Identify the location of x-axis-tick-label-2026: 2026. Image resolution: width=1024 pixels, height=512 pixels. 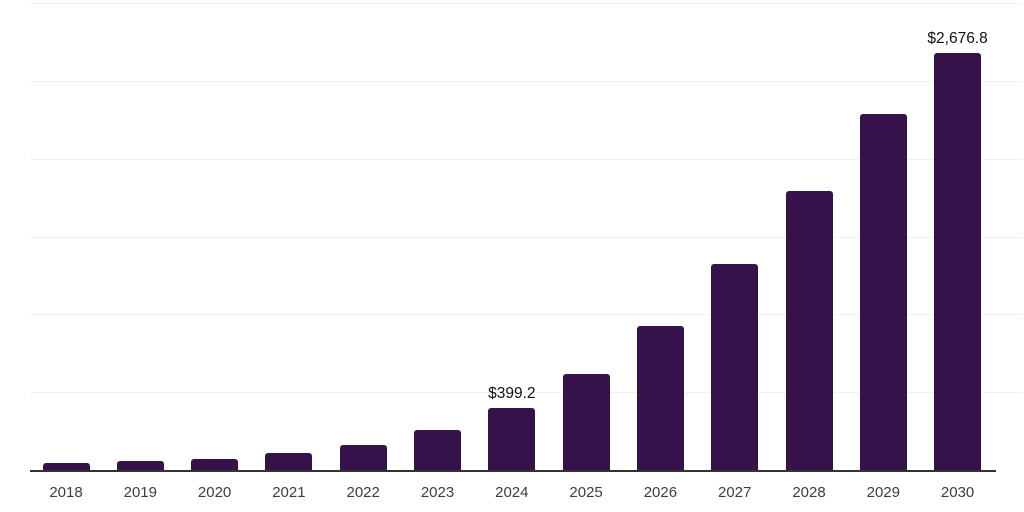
(660, 492).